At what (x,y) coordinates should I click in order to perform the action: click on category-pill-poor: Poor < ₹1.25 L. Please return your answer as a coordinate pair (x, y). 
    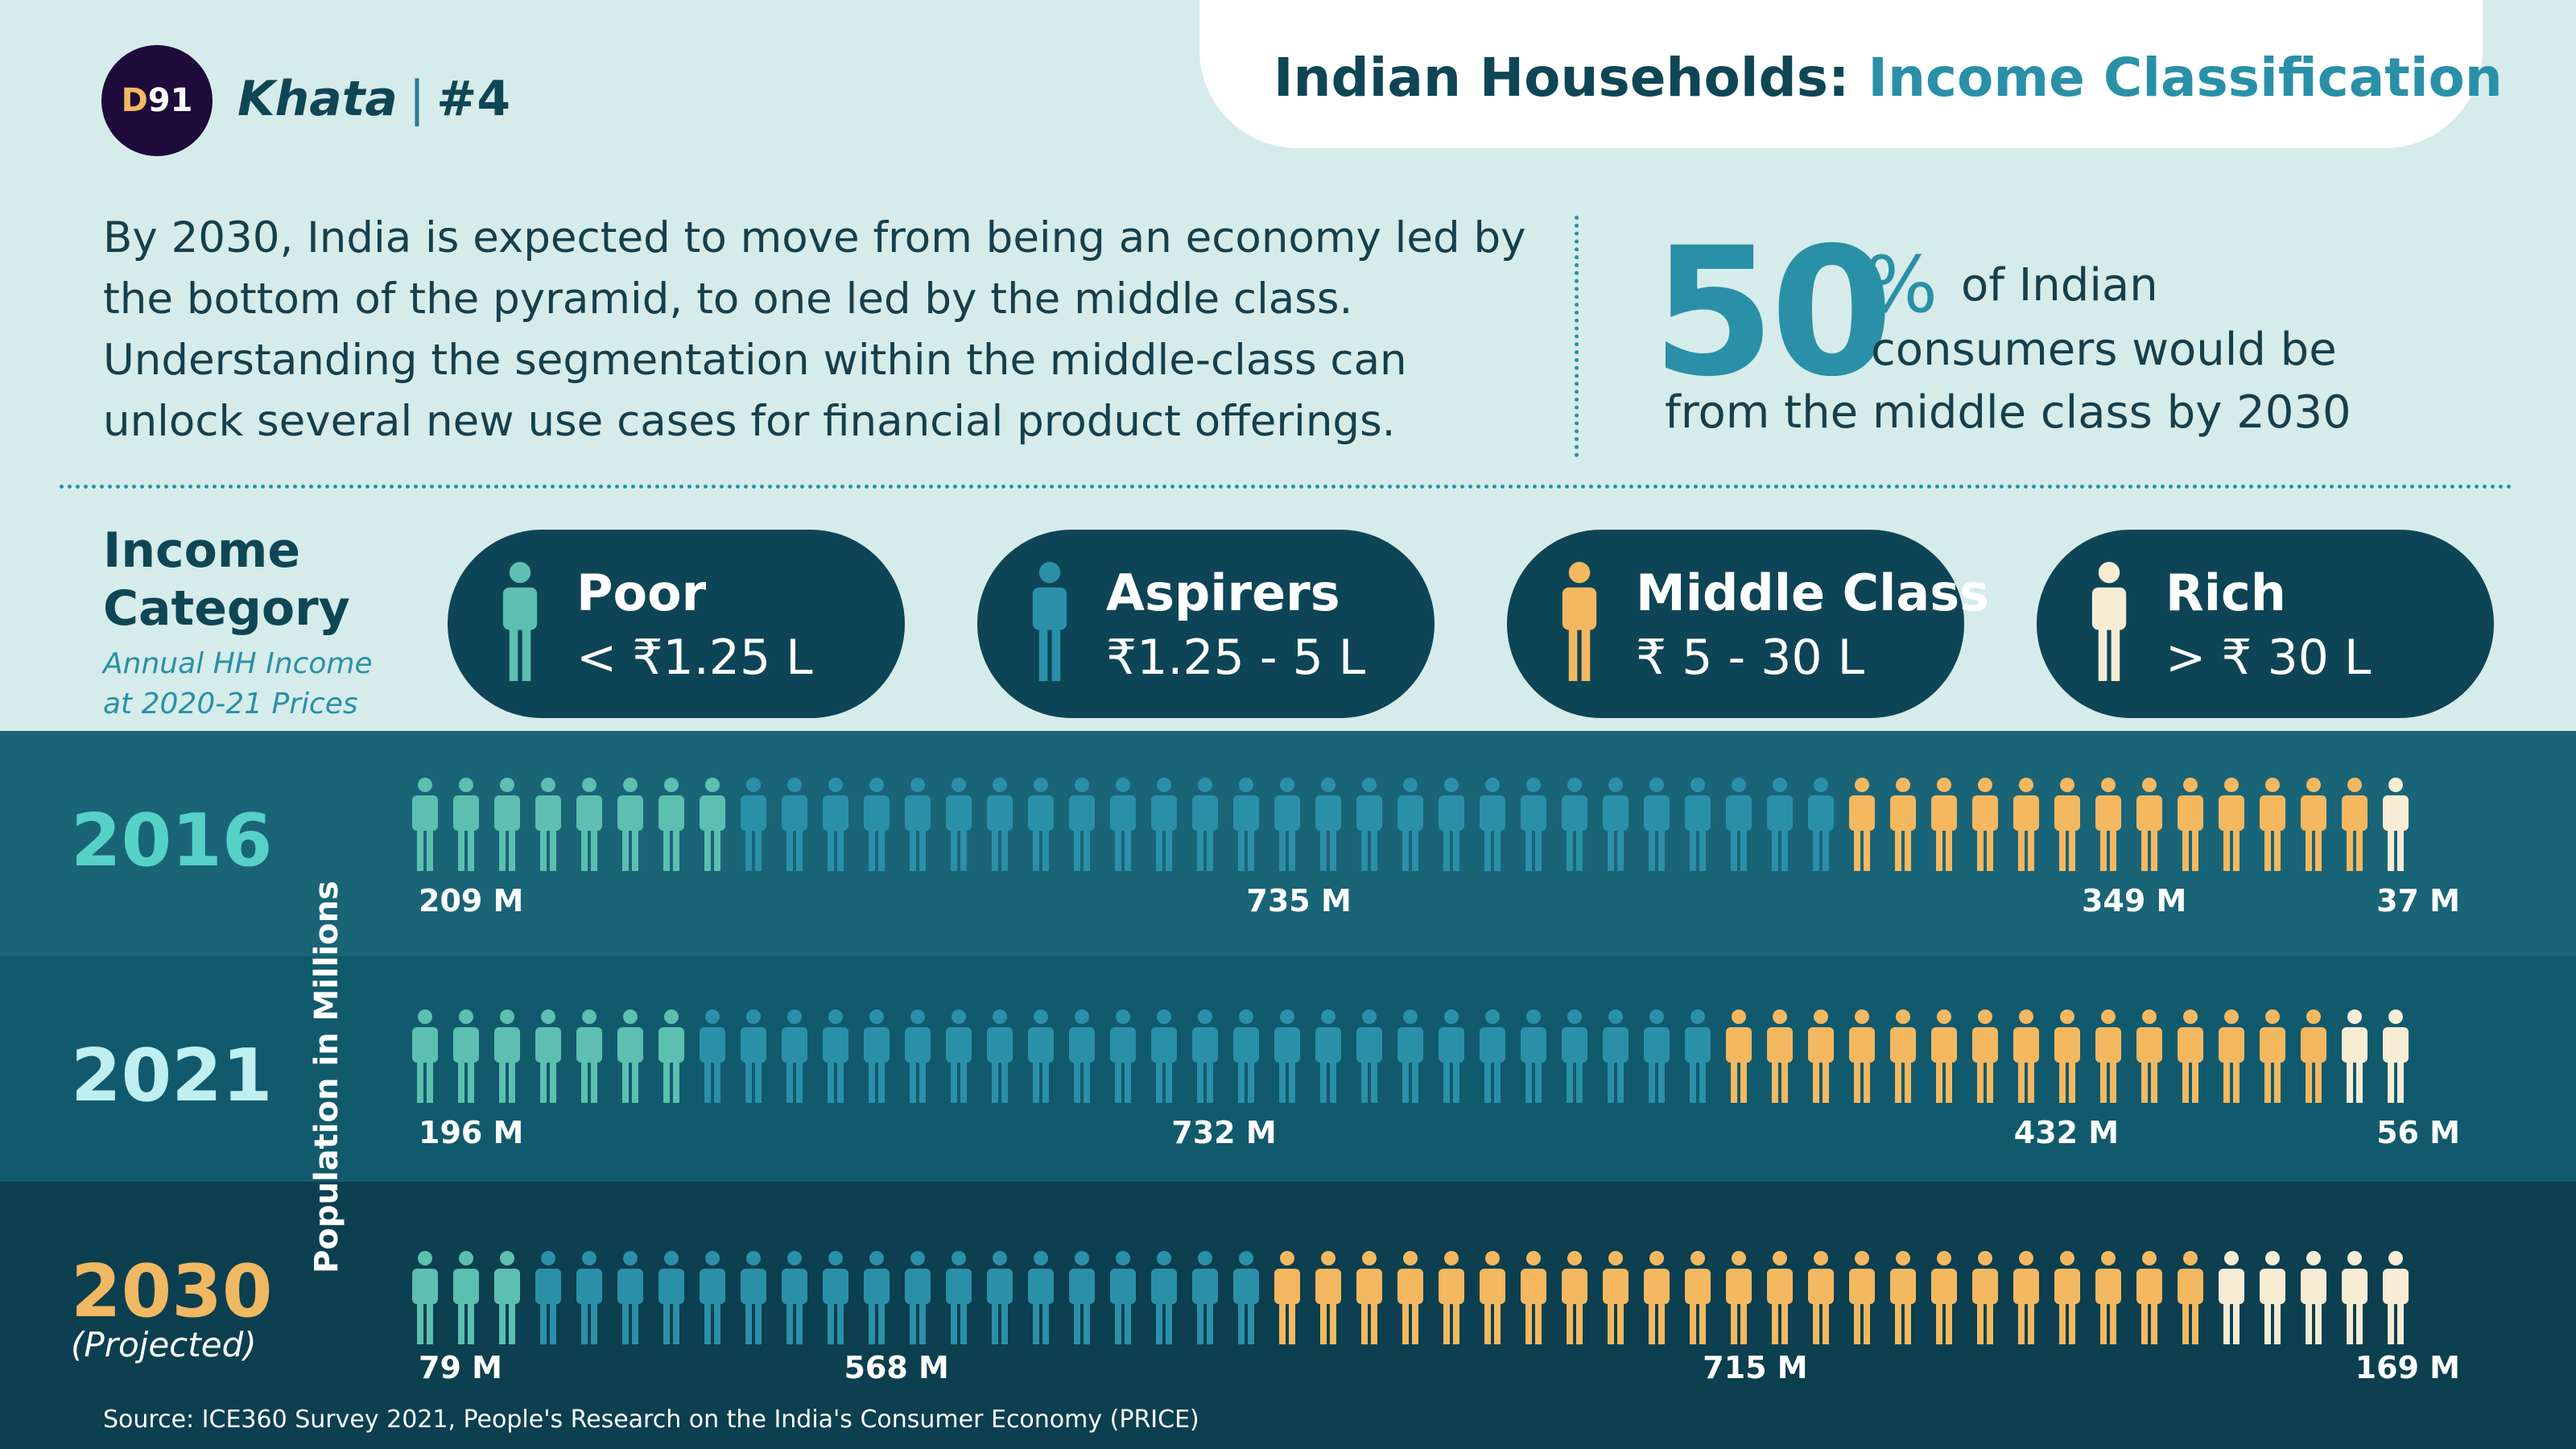
    Looking at the image, I should click on (676, 624).